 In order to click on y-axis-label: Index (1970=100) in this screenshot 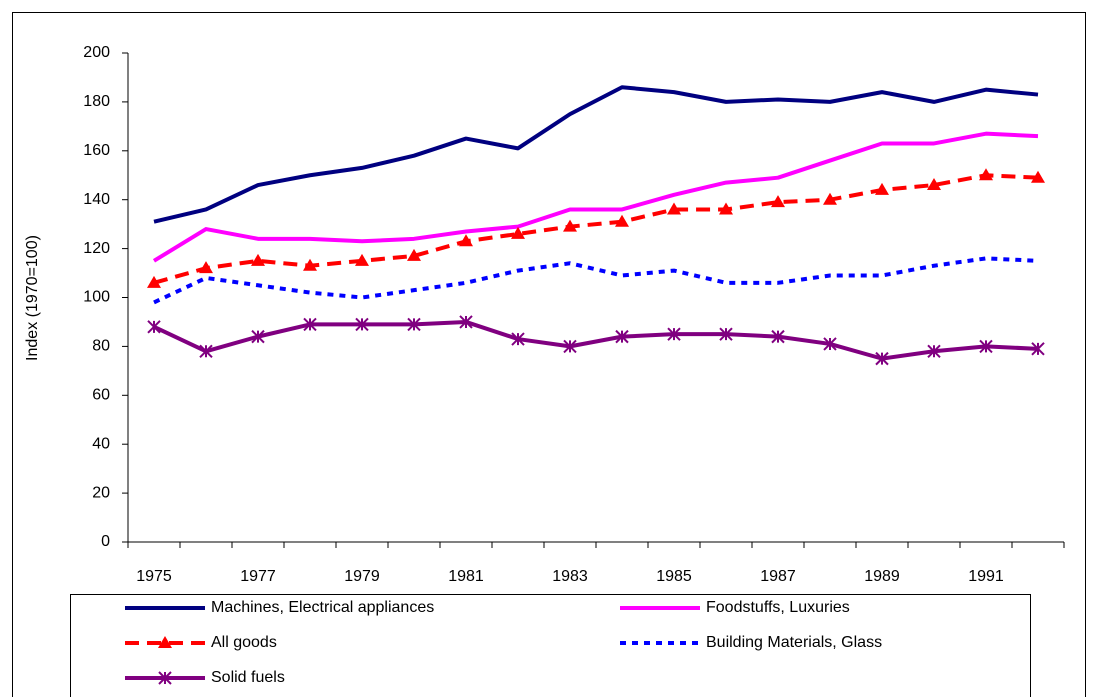, I will do `click(32, 298)`.